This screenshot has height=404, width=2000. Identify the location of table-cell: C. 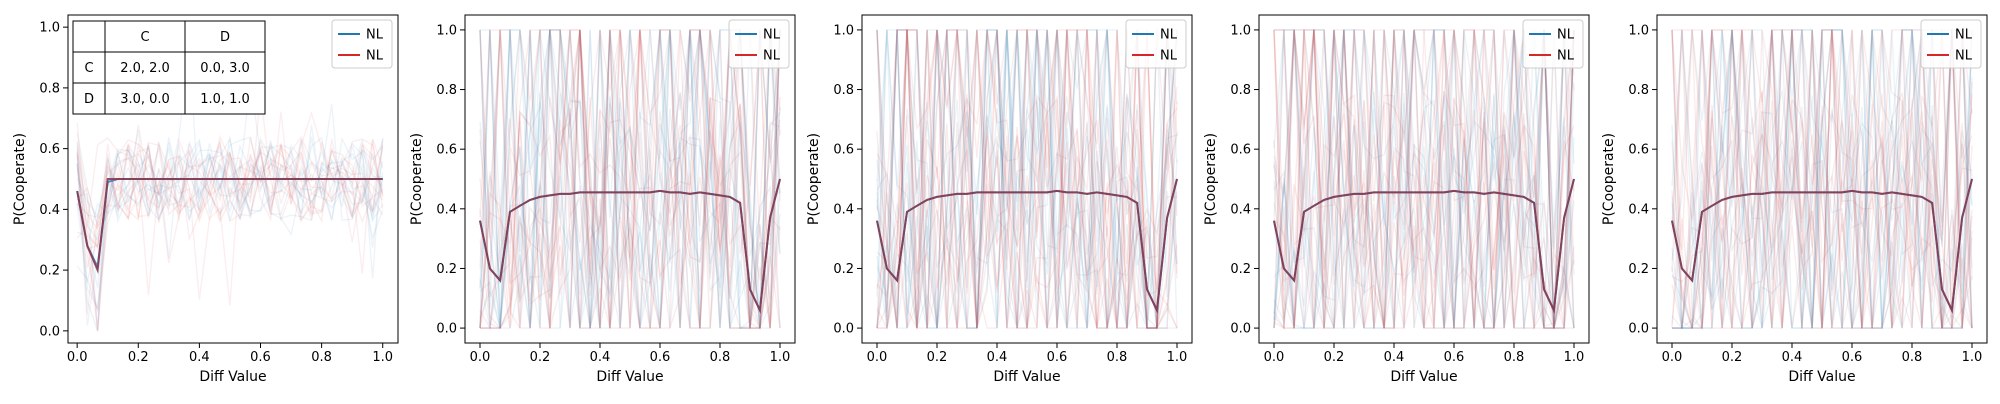
(88, 68).